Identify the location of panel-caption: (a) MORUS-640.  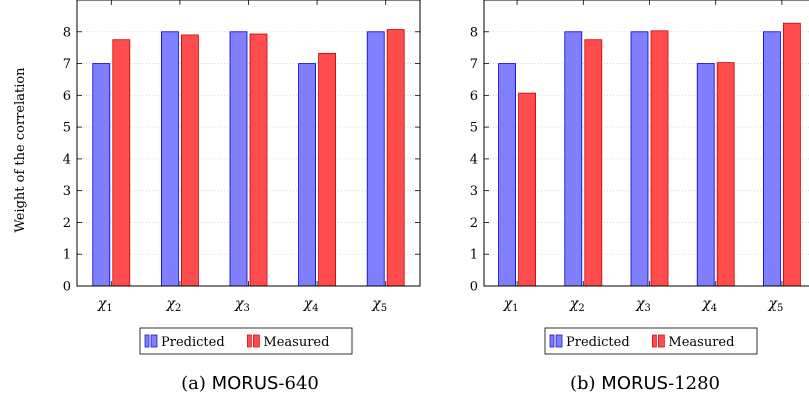
(250, 383).